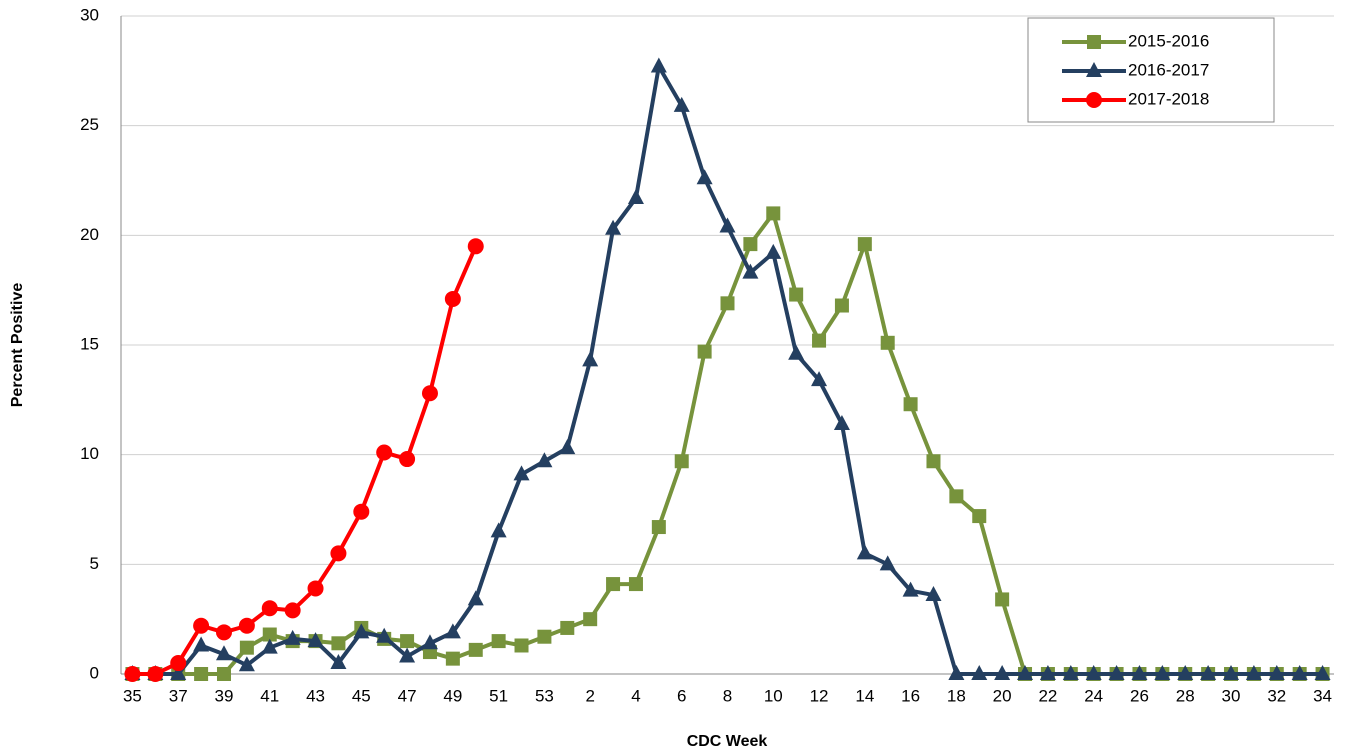 Image resolution: width=1351 pixels, height=755 pixels. Describe the element at coordinates (89, 14) in the screenshot. I see `y-tick-label: 30` at that location.